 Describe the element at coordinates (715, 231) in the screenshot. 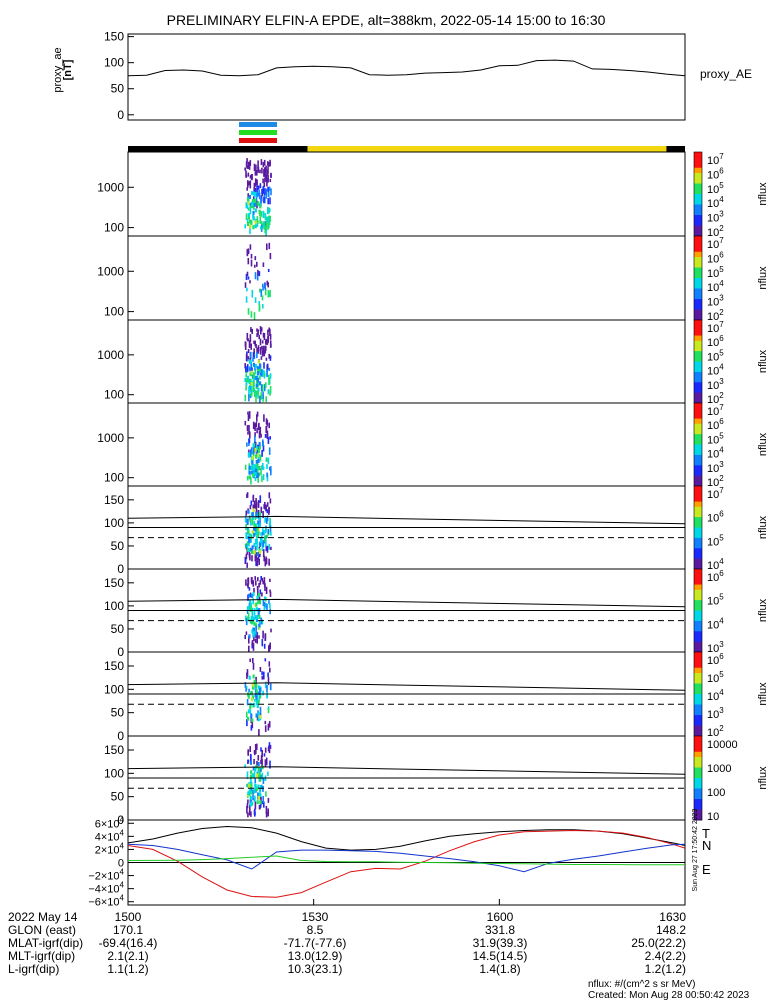

I see `colorbar-tick-label: 10²` at that location.